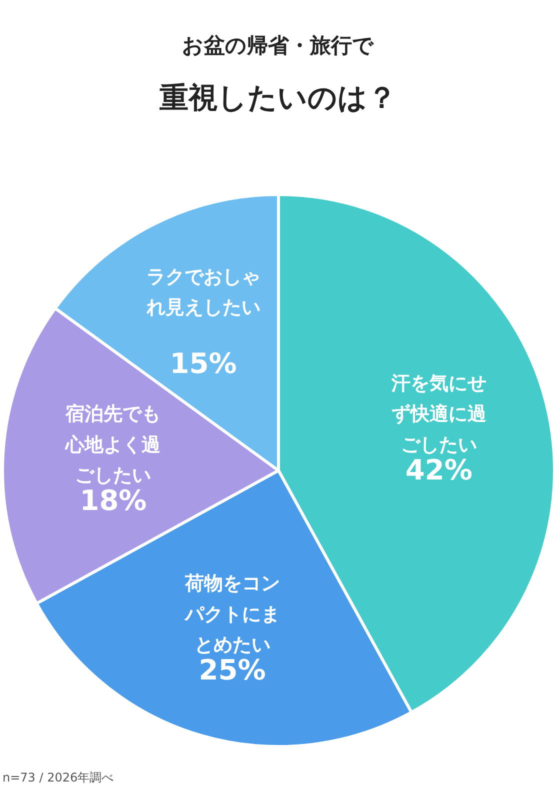  I want to click on data-label: 15%, so click(203, 363).